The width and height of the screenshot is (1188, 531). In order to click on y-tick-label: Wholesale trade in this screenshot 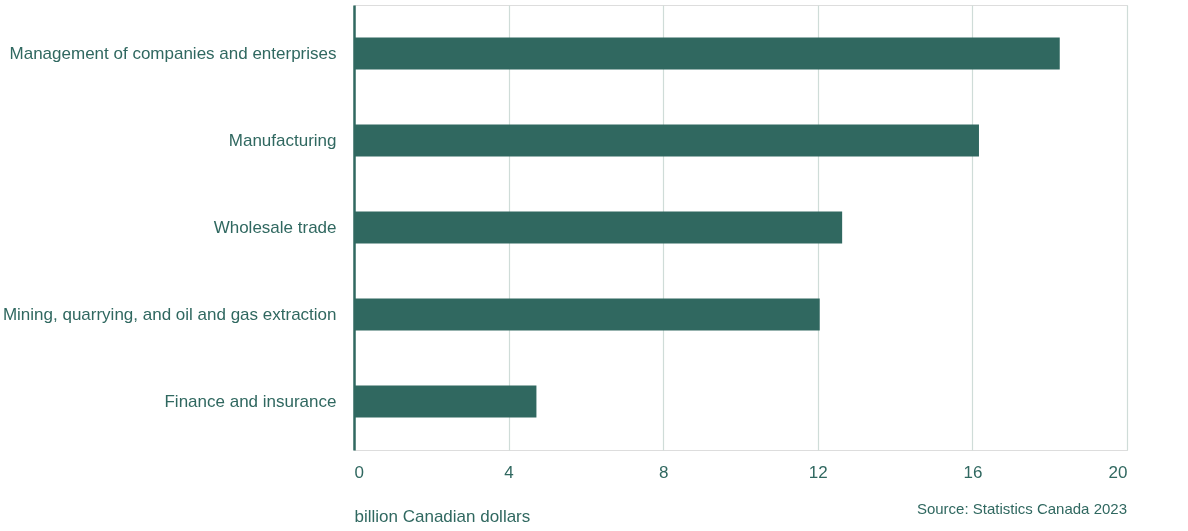, I will do `click(275, 227)`.